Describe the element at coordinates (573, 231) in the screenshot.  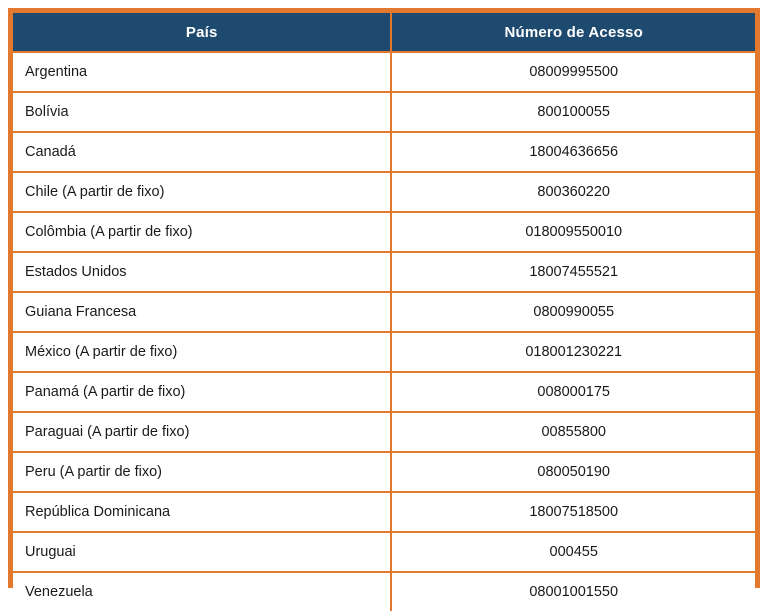
I see `cell-access-number: 018009550010` at that location.